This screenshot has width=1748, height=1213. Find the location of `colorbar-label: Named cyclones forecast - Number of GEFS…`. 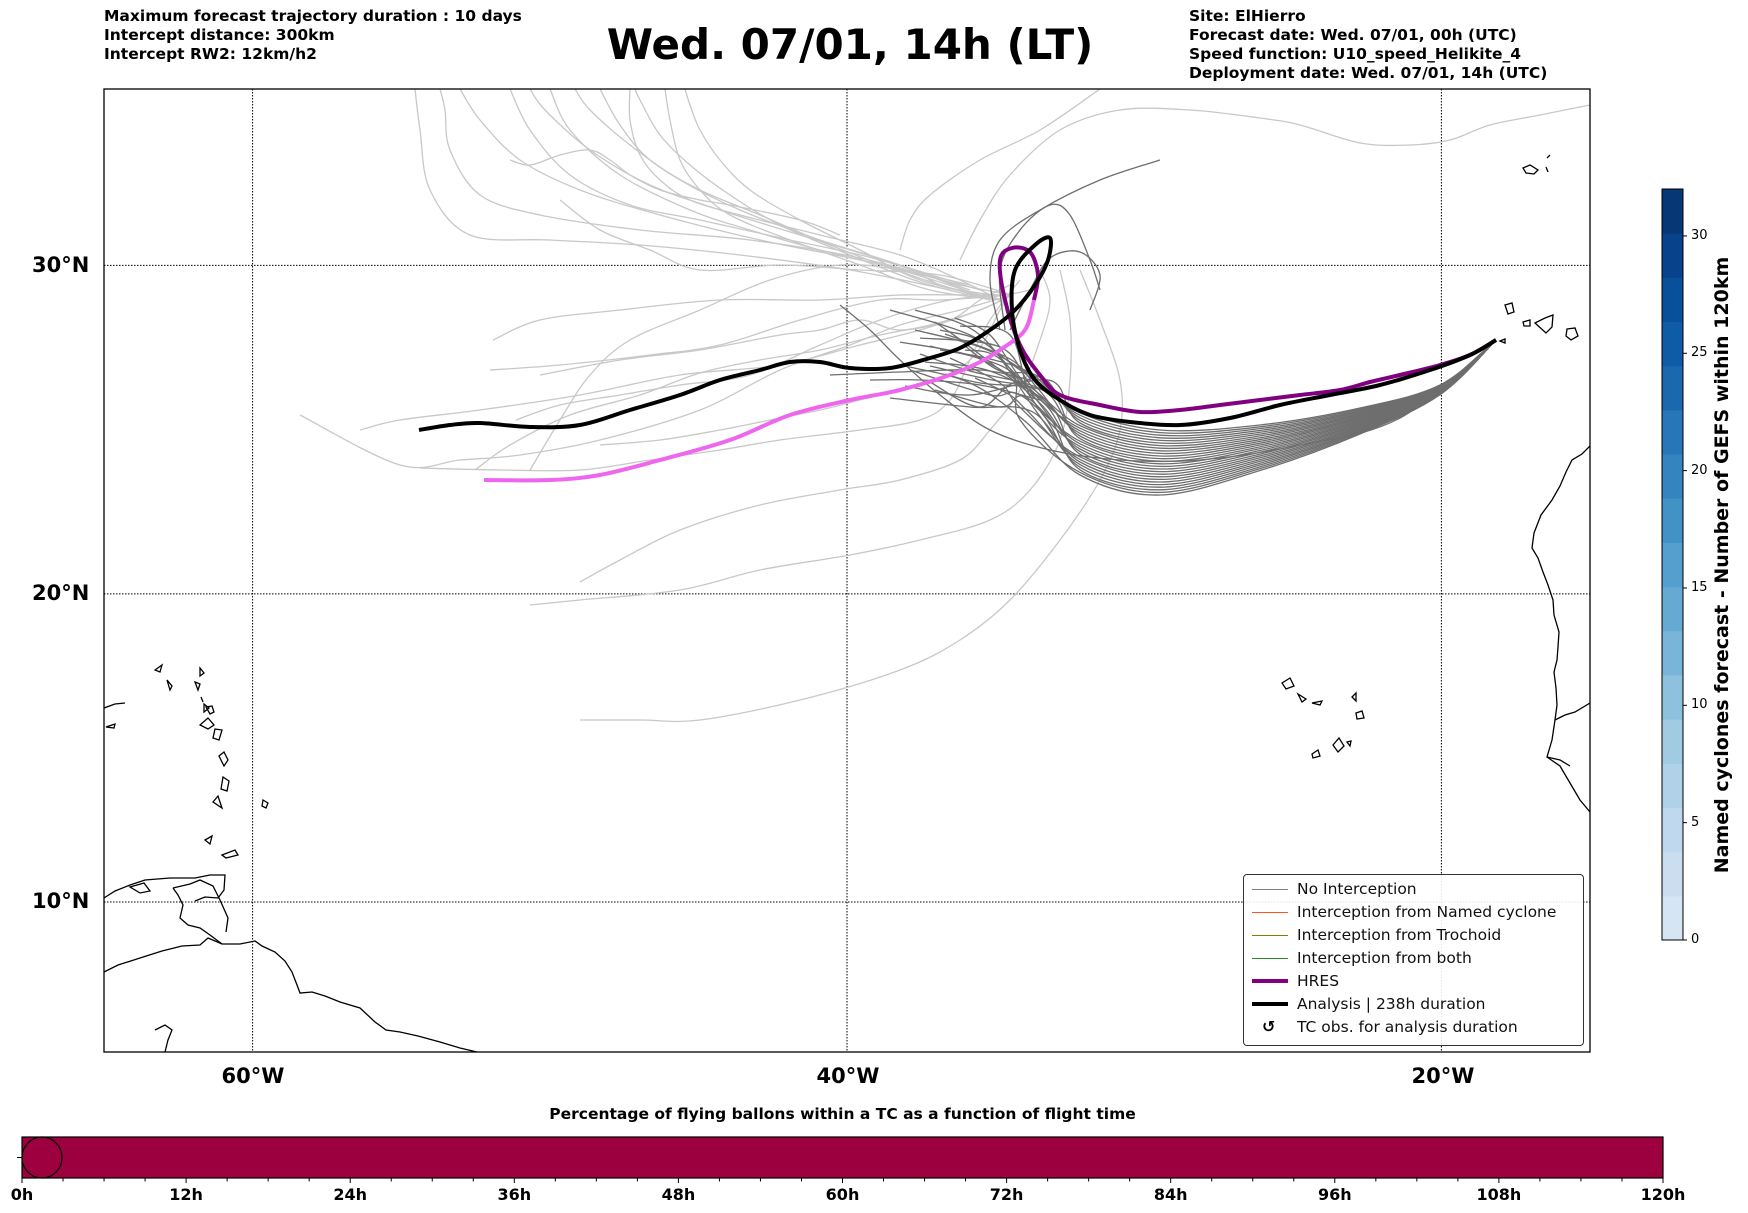

colorbar-label: Named cyclones forecast - Number of GEFS… is located at coordinates (1722, 565).